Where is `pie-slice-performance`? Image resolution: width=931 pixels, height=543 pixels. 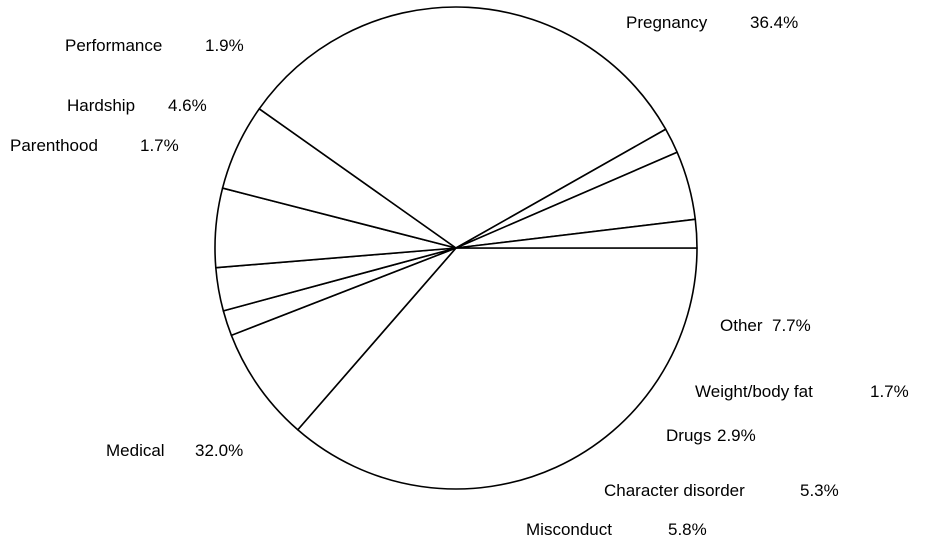 pie-slice-performance is located at coordinates (576, 233).